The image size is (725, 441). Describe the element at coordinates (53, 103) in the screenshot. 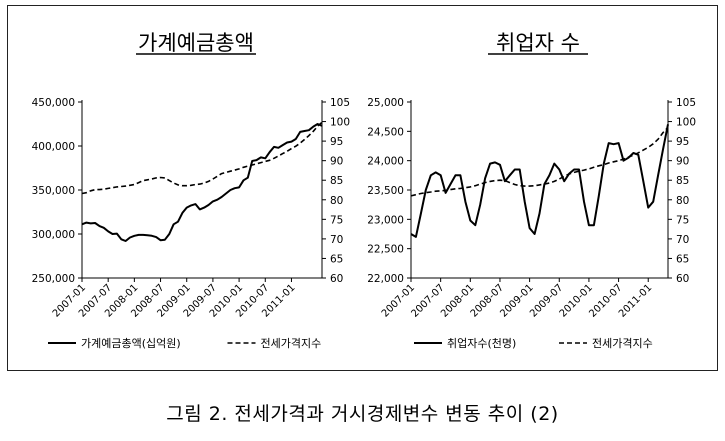

I see `chart1-y-left-tick-label: 450,000` at that location.